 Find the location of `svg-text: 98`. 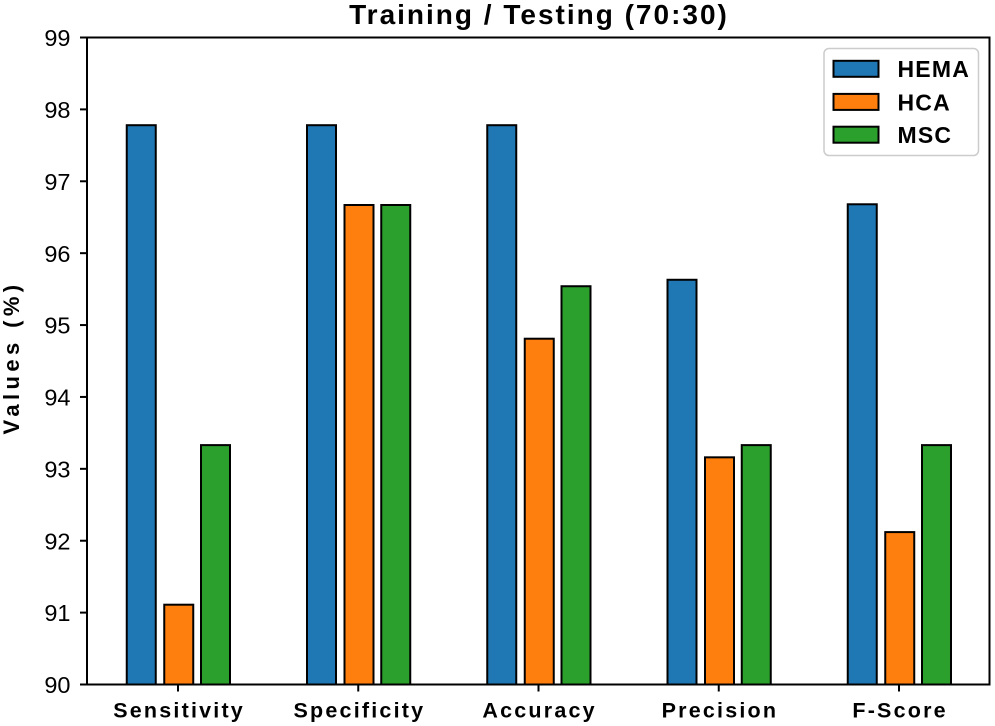

svg-text: 98 is located at coordinates (57, 110).